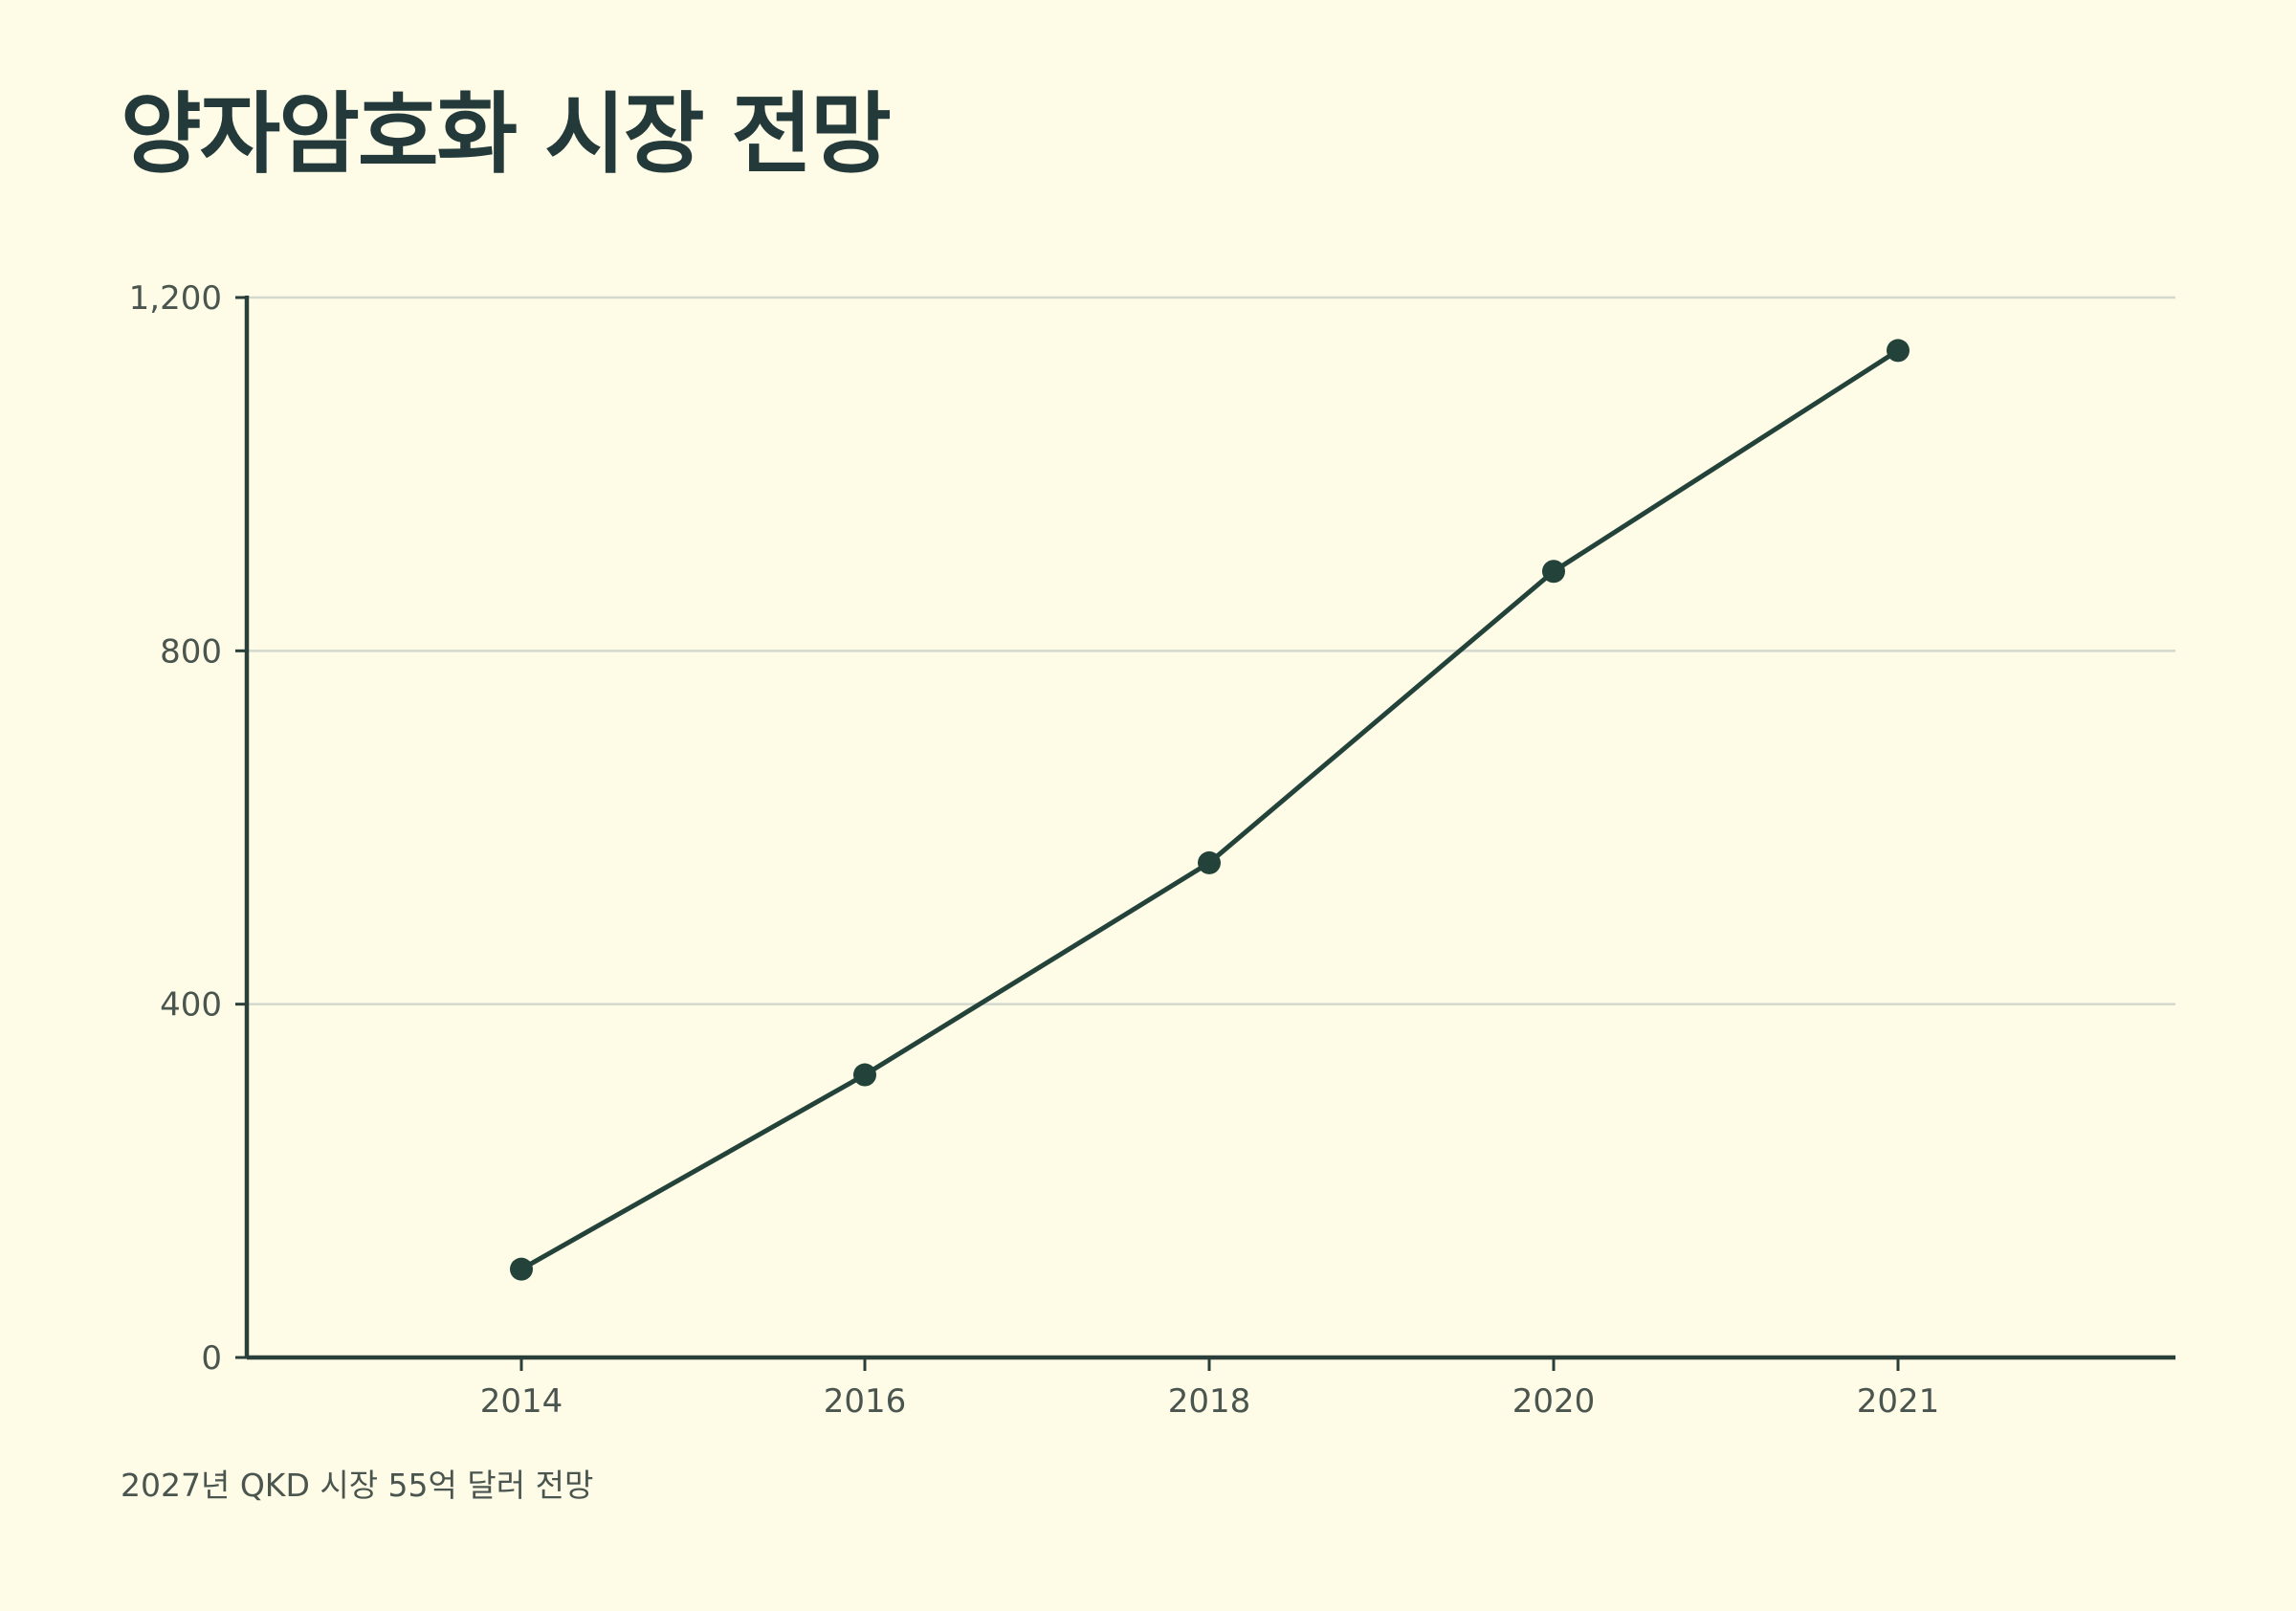 The image size is (2296, 1611). I want to click on chart-title: 양자암호화 시장 전망, so click(507, 135).